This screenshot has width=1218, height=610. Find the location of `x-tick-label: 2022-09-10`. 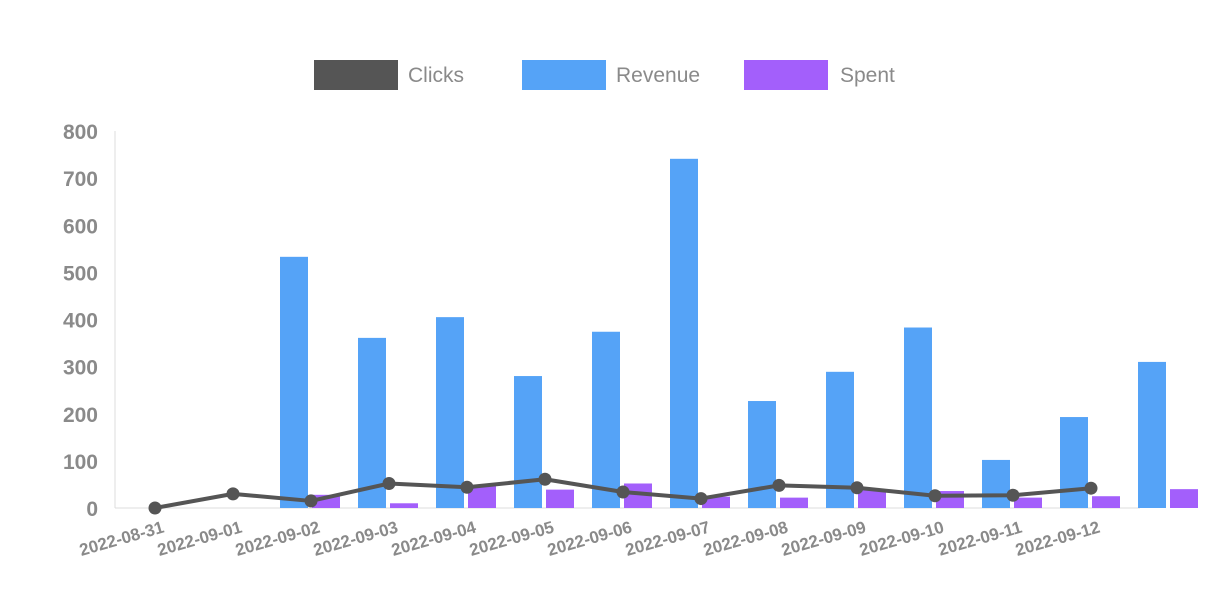

x-tick-label: 2022-09-10 is located at coordinates (901, 539).